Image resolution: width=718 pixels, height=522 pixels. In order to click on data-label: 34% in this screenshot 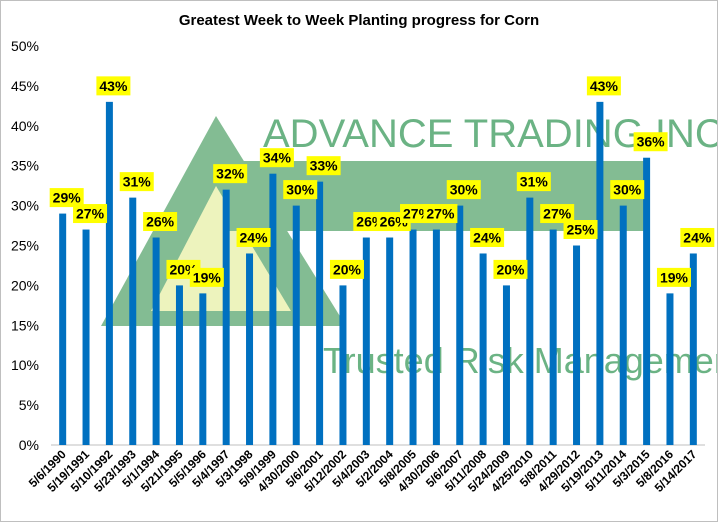, I will do `click(277, 158)`.